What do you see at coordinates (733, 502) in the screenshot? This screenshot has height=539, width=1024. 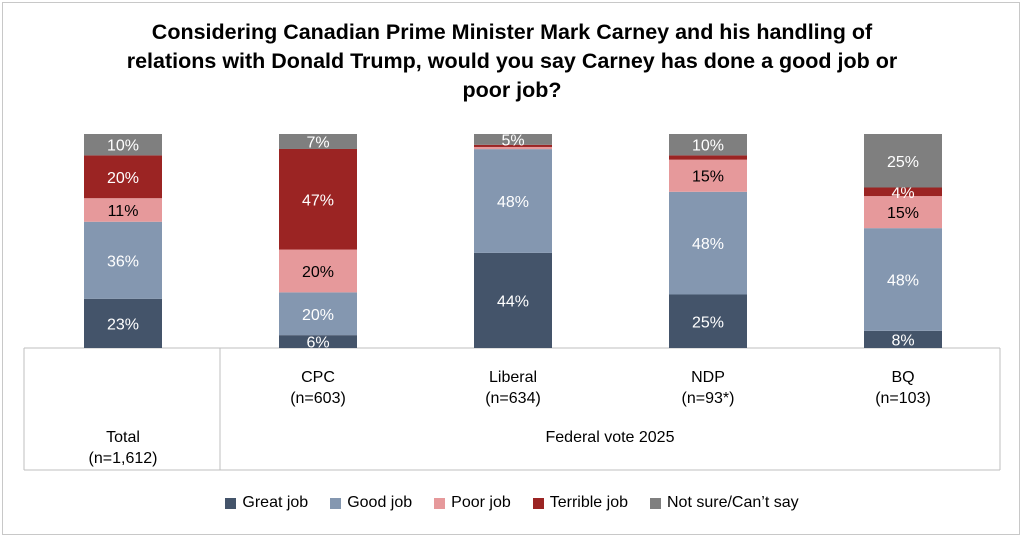 I see `legend-label: Not sure/Can’t say` at bounding box center [733, 502].